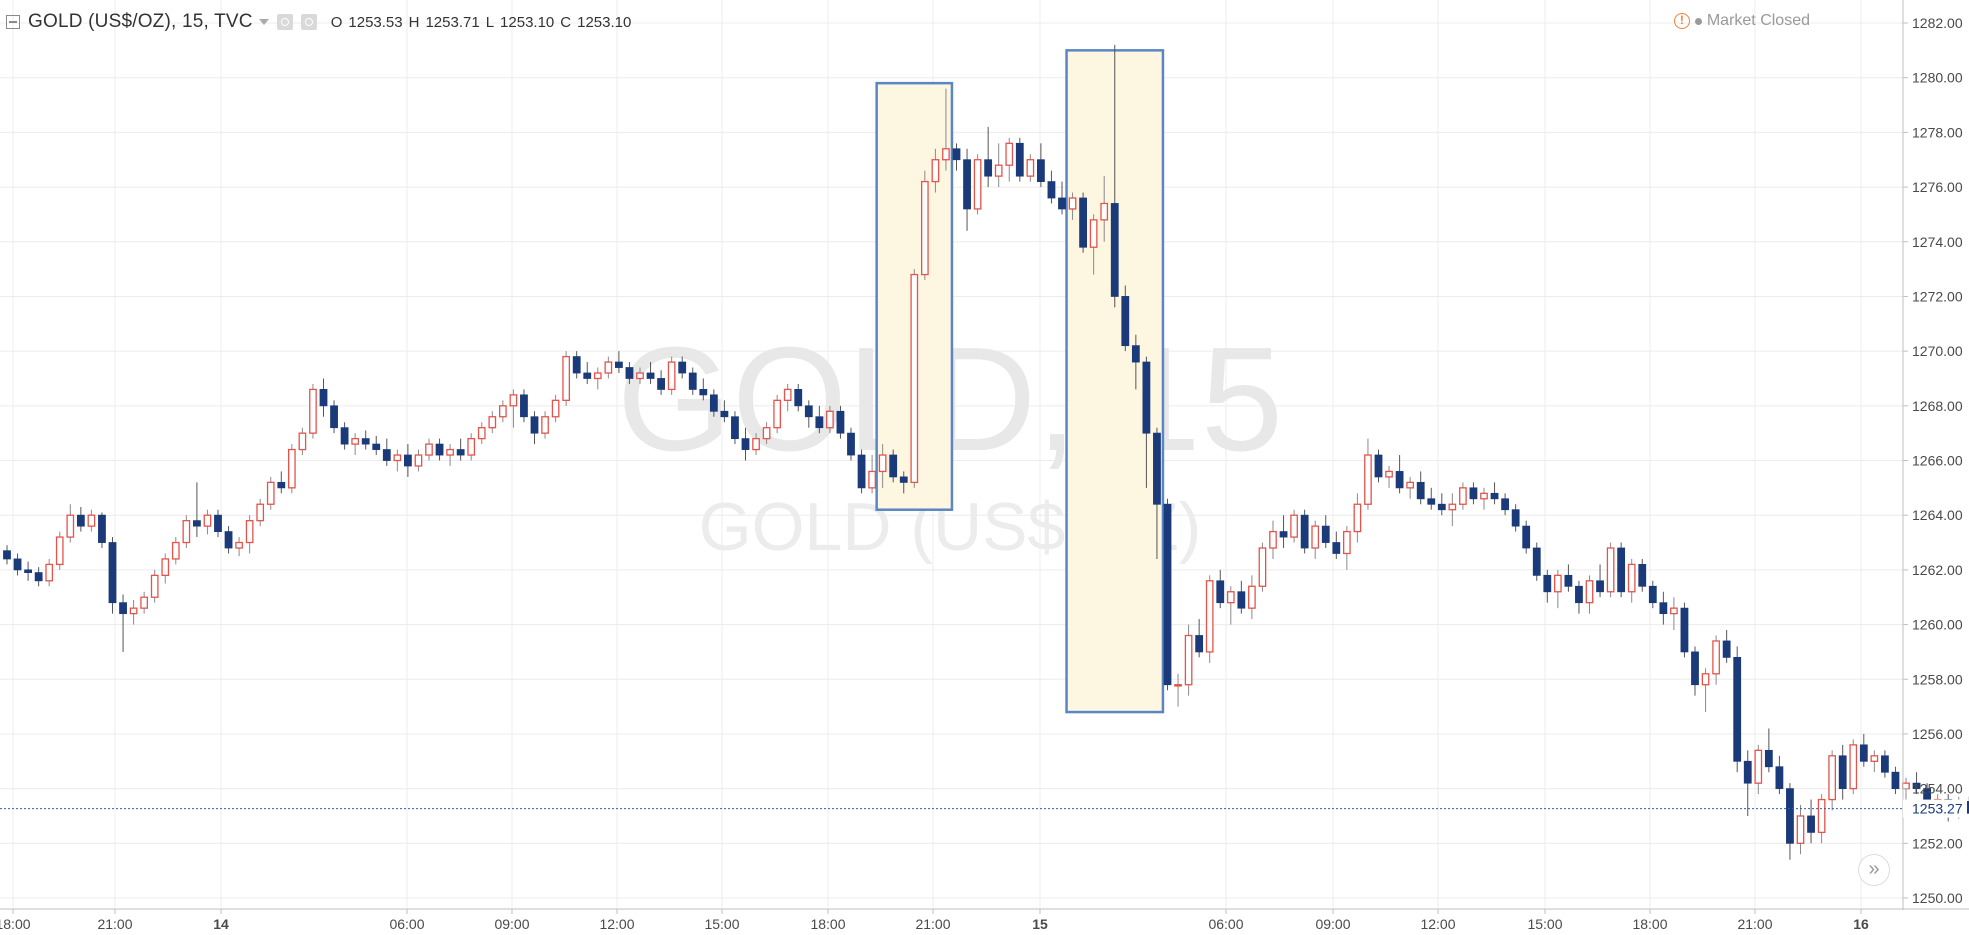  Describe the element at coordinates (1937, 570) in the screenshot. I see `y-tick-label: 1262.00` at that location.